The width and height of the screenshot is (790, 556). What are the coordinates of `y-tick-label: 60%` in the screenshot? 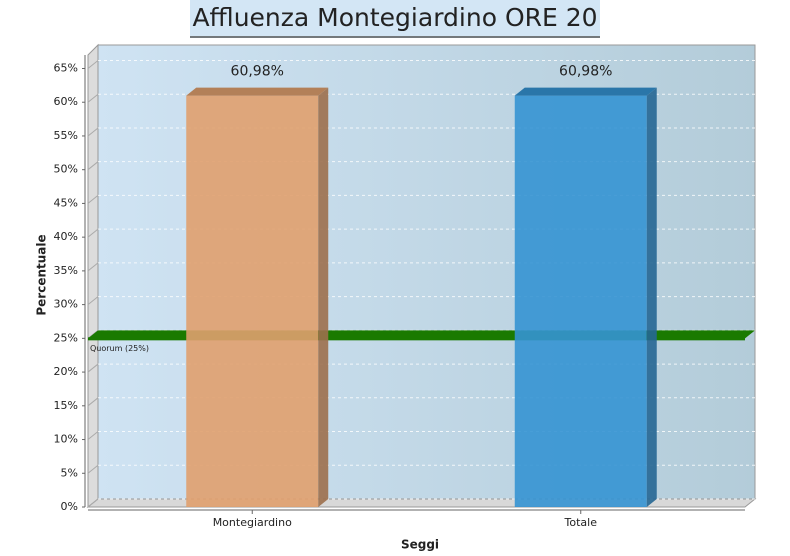 It's located at (66, 101).